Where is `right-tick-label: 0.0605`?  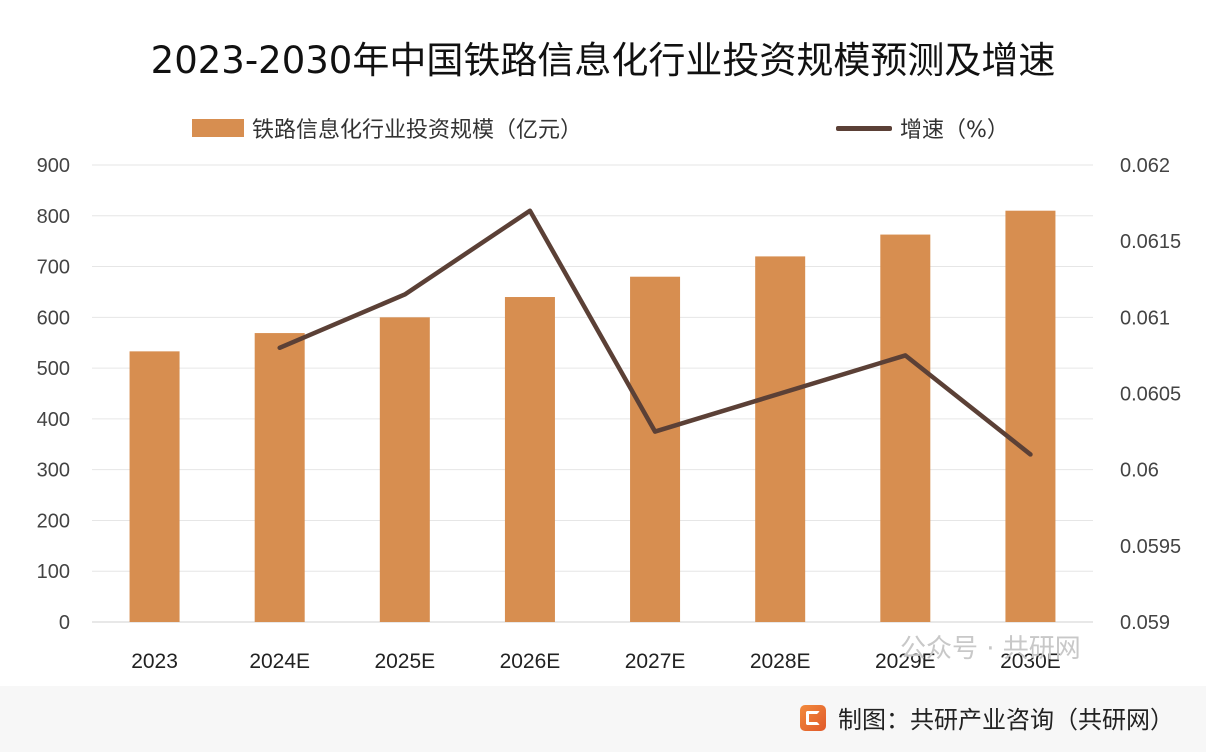
right-tick-label: 0.0605 is located at coordinates (1150, 395).